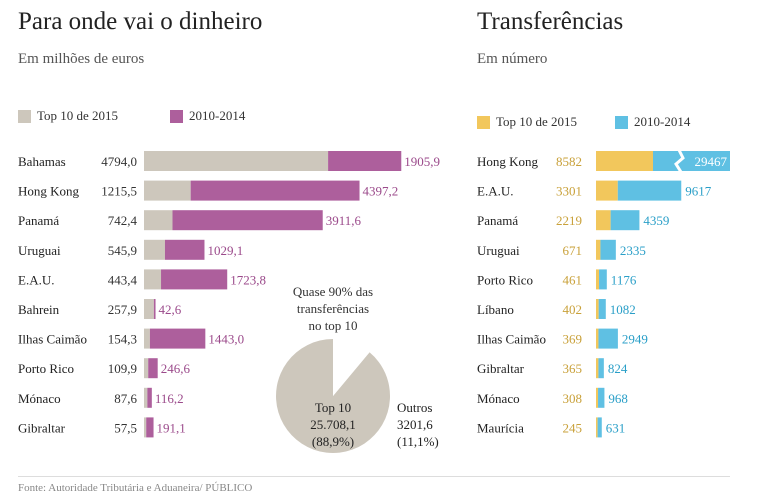  What do you see at coordinates (225, 250) in the screenshot?
I see `left-2010-value-label: 1029,1` at bounding box center [225, 250].